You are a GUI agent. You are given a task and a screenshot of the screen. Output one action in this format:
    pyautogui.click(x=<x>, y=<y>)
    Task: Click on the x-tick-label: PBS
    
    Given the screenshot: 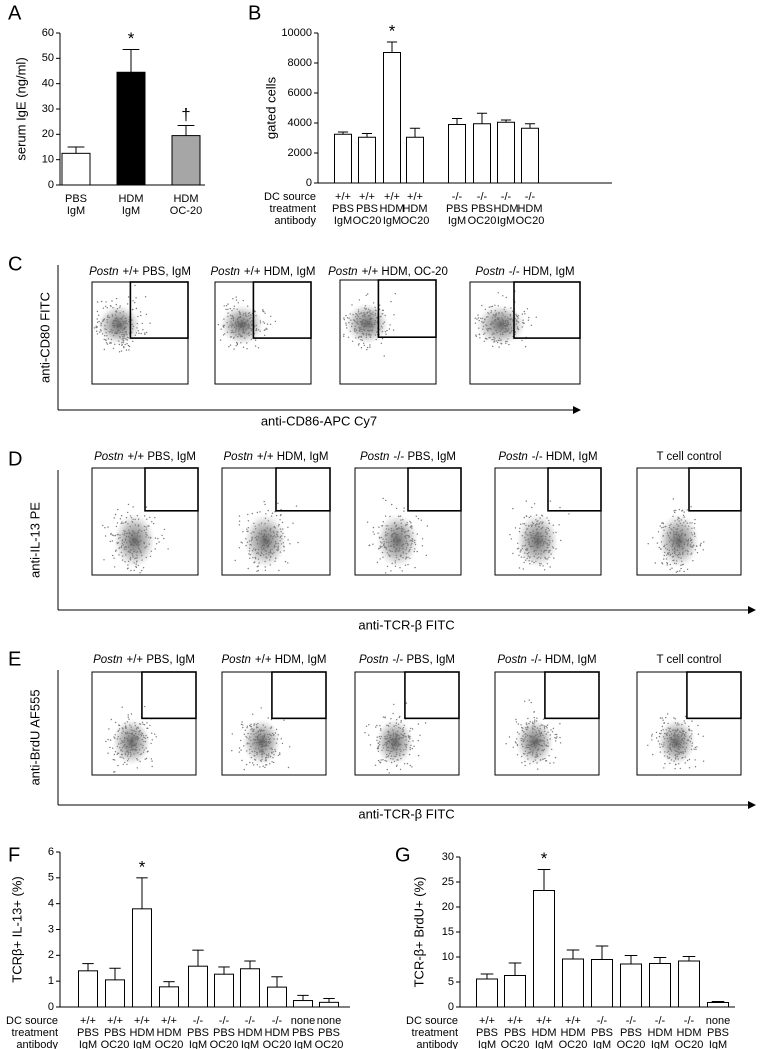 What is the action you would take?
    pyautogui.click(x=367, y=209)
    